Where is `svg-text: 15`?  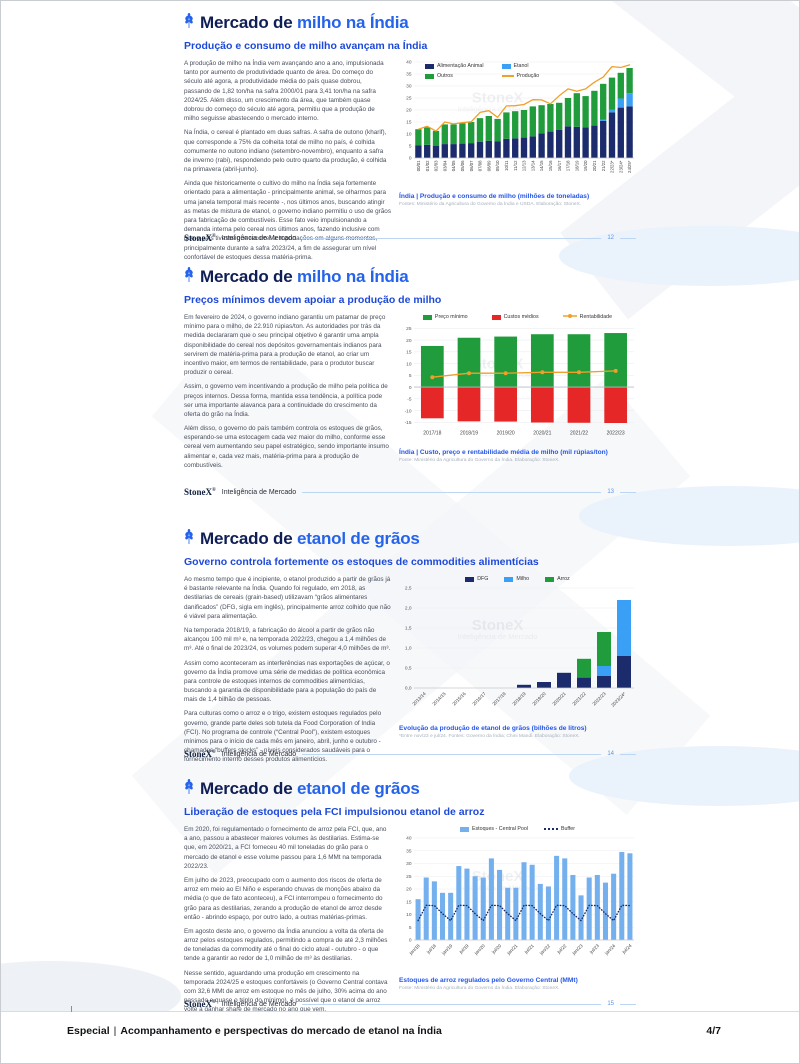 svg-text: 15 is located at coordinates (409, 123).